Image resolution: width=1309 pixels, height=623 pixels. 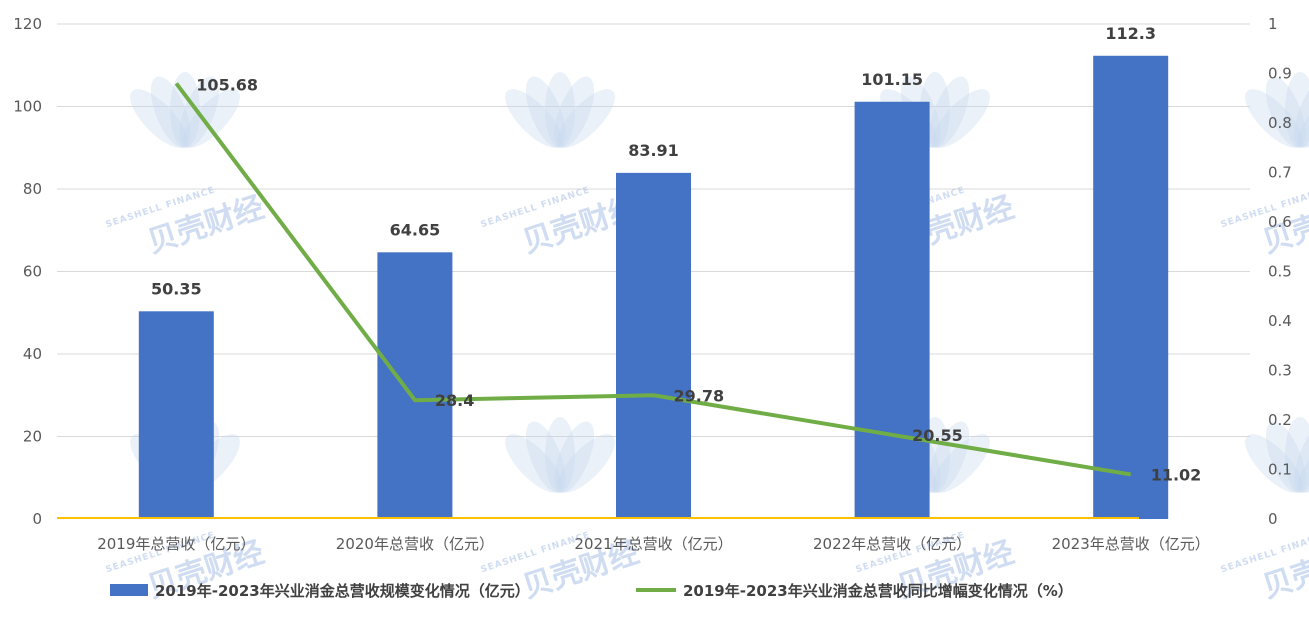 I want to click on line-value-label: 20.55, so click(x=937, y=435).